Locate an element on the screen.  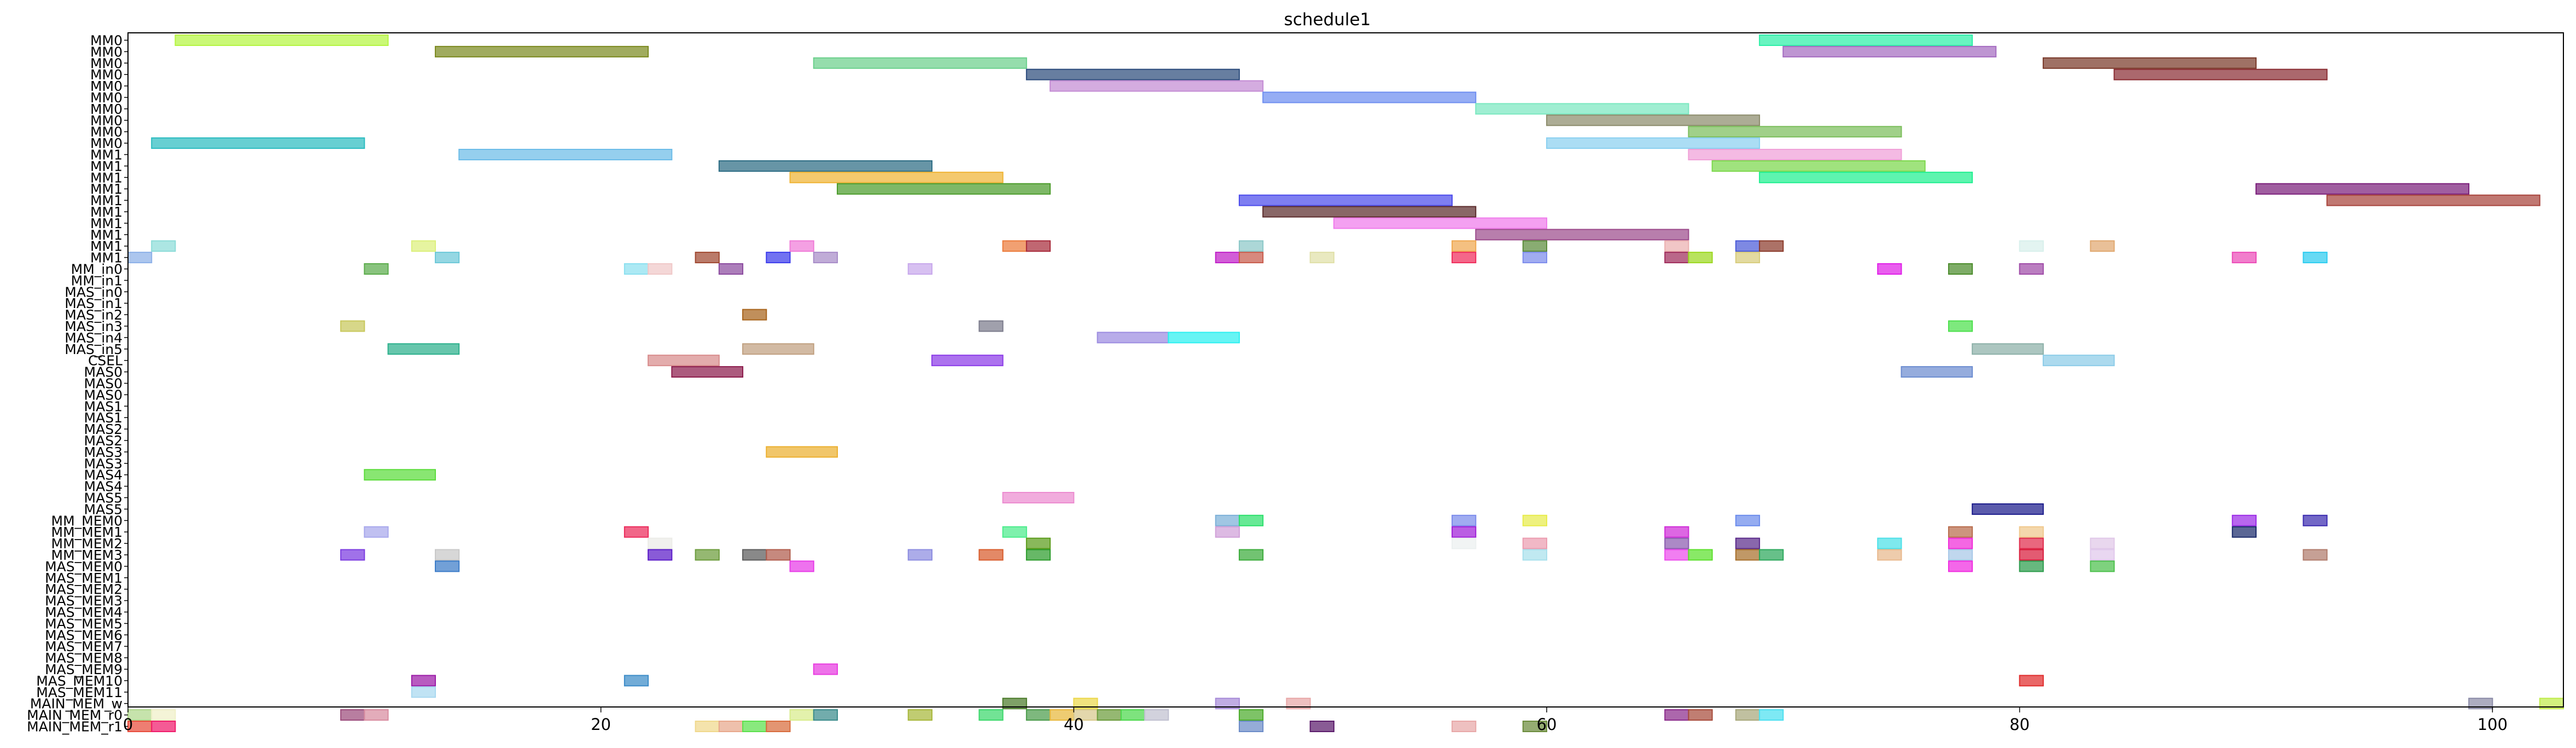
y-tick-label: MM_MEM1 is located at coordinates (87, 532).